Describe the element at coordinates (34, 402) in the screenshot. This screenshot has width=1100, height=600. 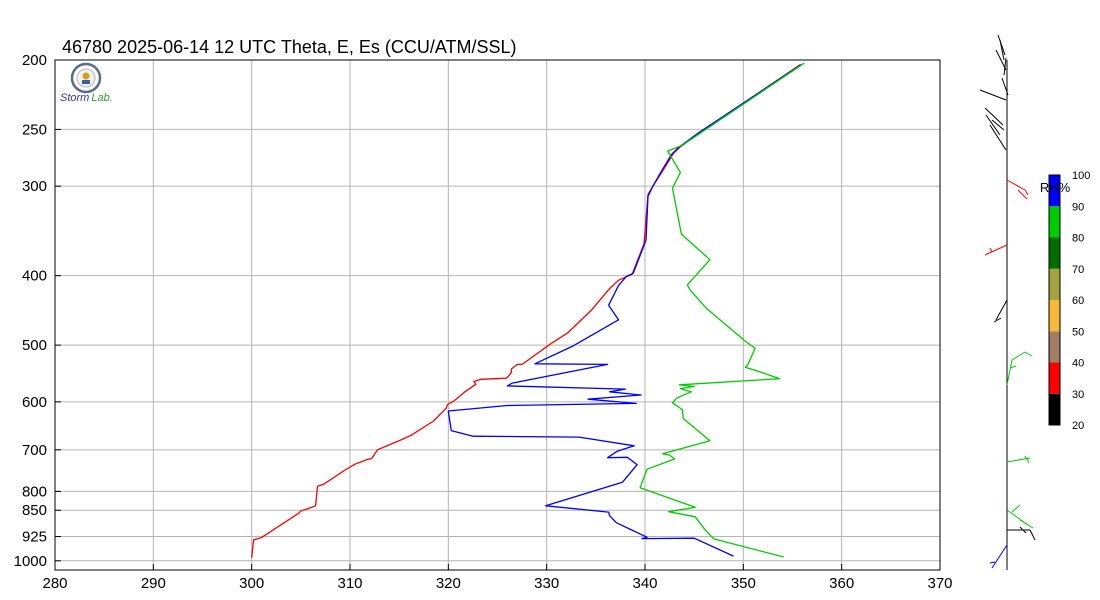
I see `y-tick-label: 600` at that location.